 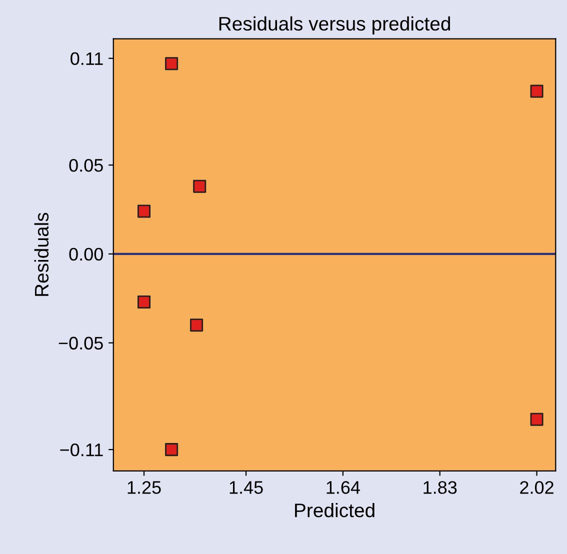 I want to click on x-tick-label: 1.64, so click(x=343, y=487).